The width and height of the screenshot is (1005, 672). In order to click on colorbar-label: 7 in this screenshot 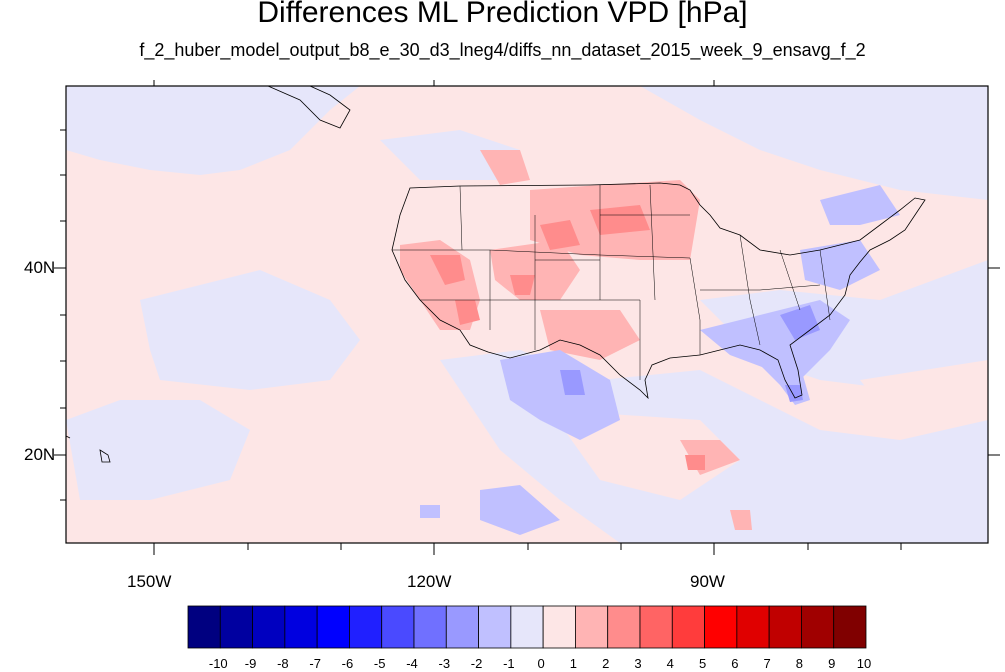, I will do `click(767, 663)`.